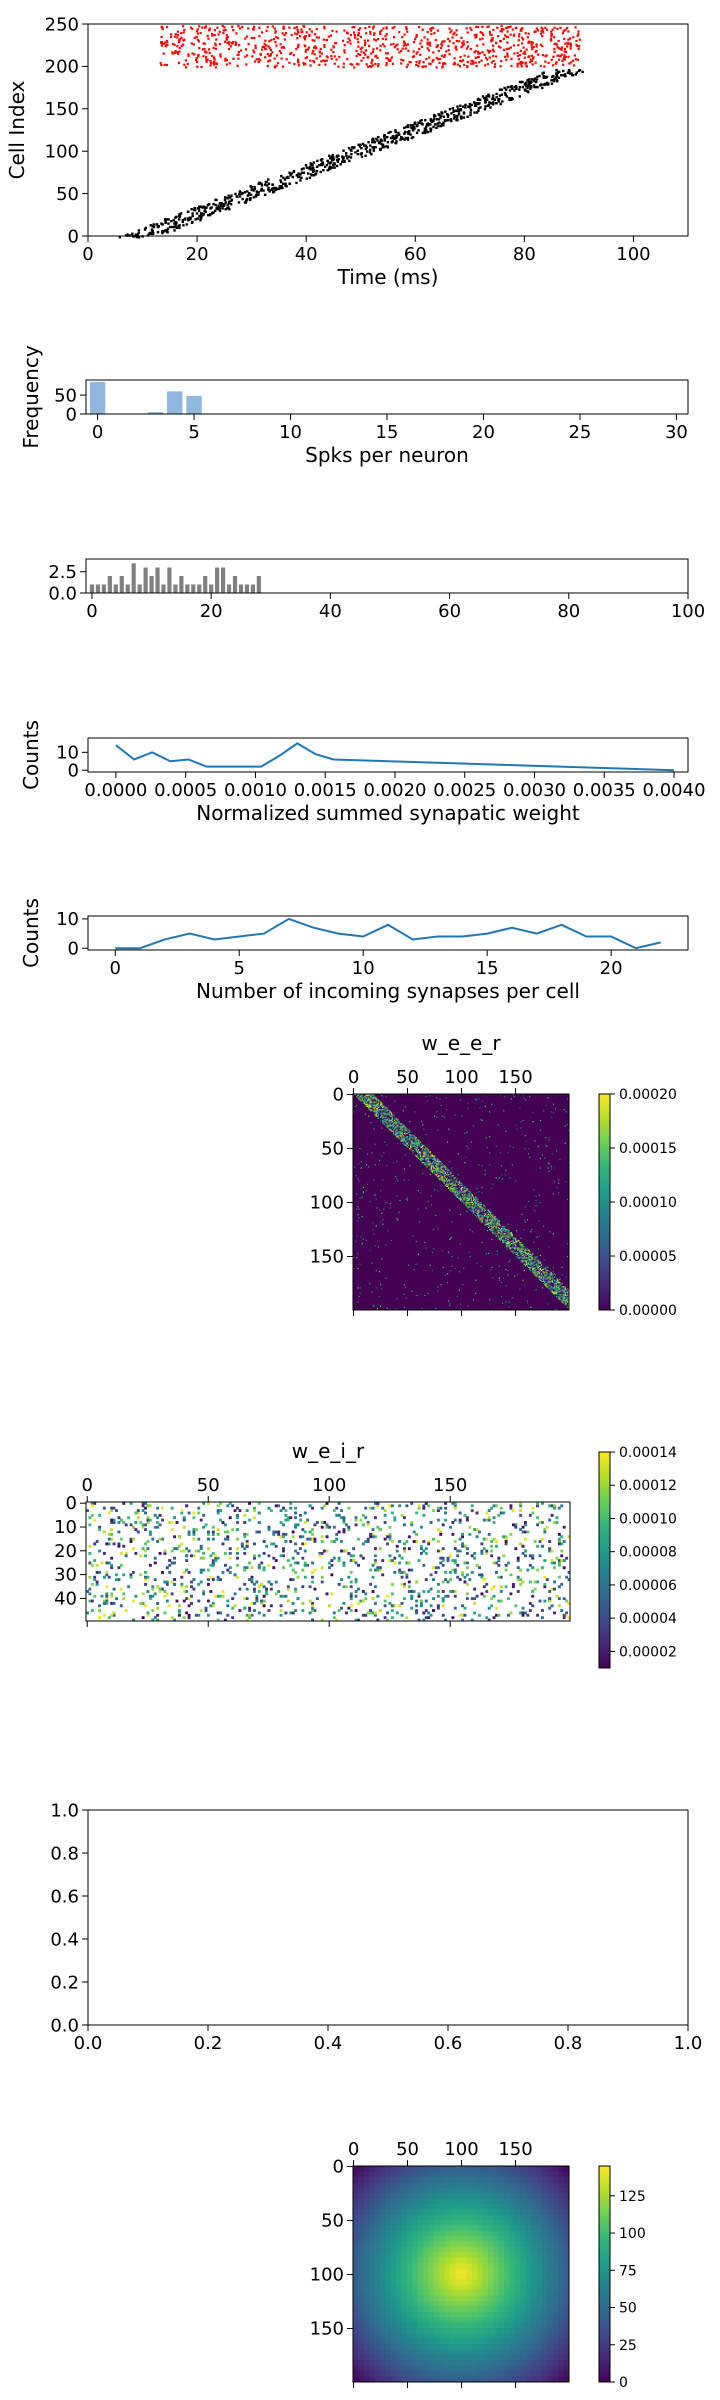  I want to click on x-tick-label: 100, so click(633, 254).